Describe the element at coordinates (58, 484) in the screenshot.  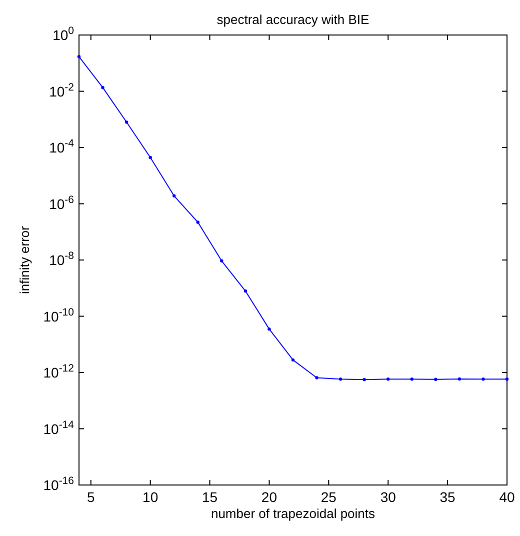
I see `y-tick-label: 10$^{-16}$` at that location.